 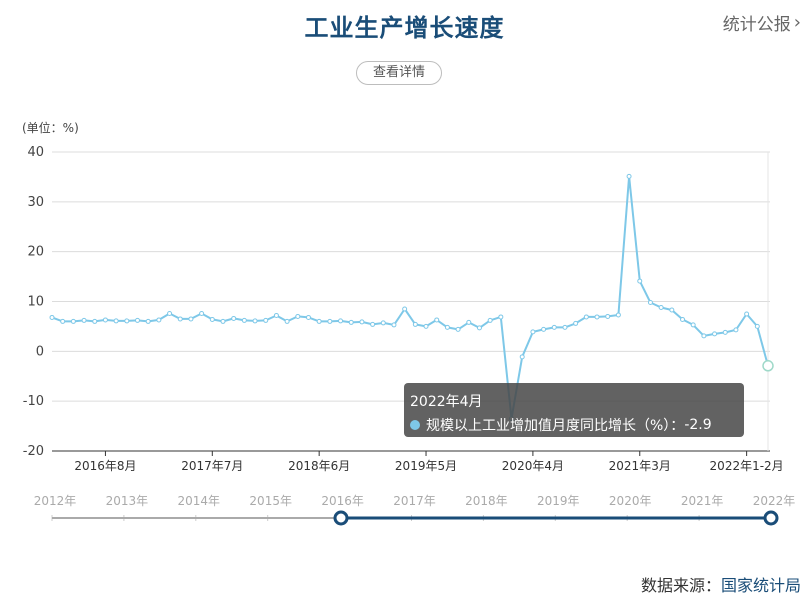 What do you see at coordinates (446, 402) in the screenshot?
I see `tooltip-date: 2022年4月` at bounding box center [446, 402].